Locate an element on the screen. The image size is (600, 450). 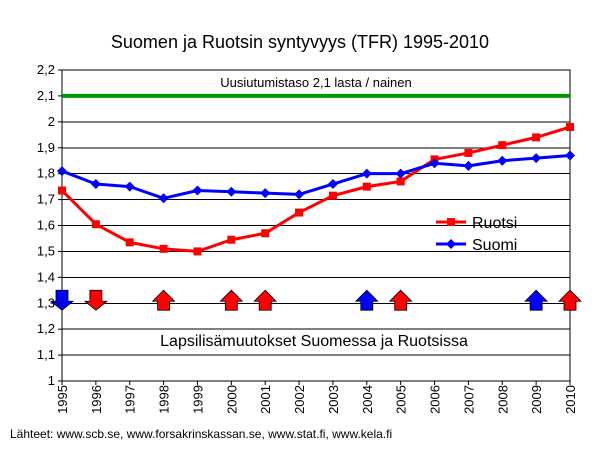
y-tick-label: 1,9 is located at coordinates (46, 147).